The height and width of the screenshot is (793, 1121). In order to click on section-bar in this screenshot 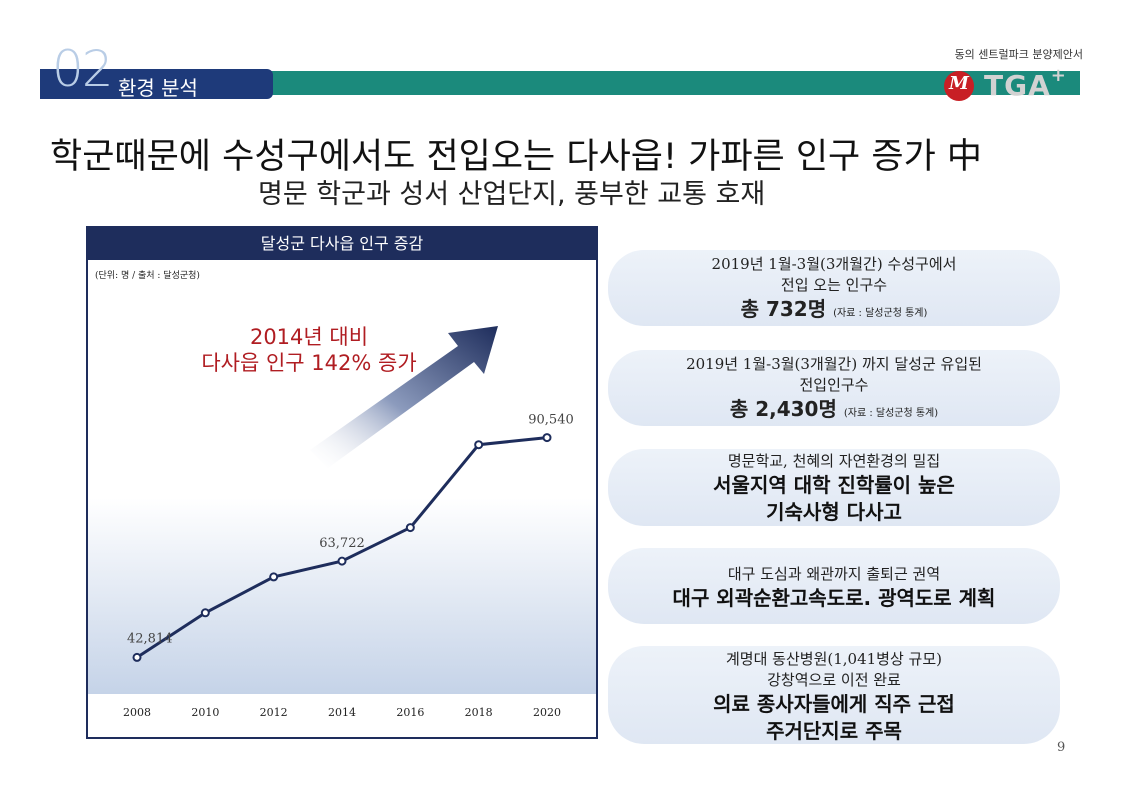, I will do `click(560, 84)`.